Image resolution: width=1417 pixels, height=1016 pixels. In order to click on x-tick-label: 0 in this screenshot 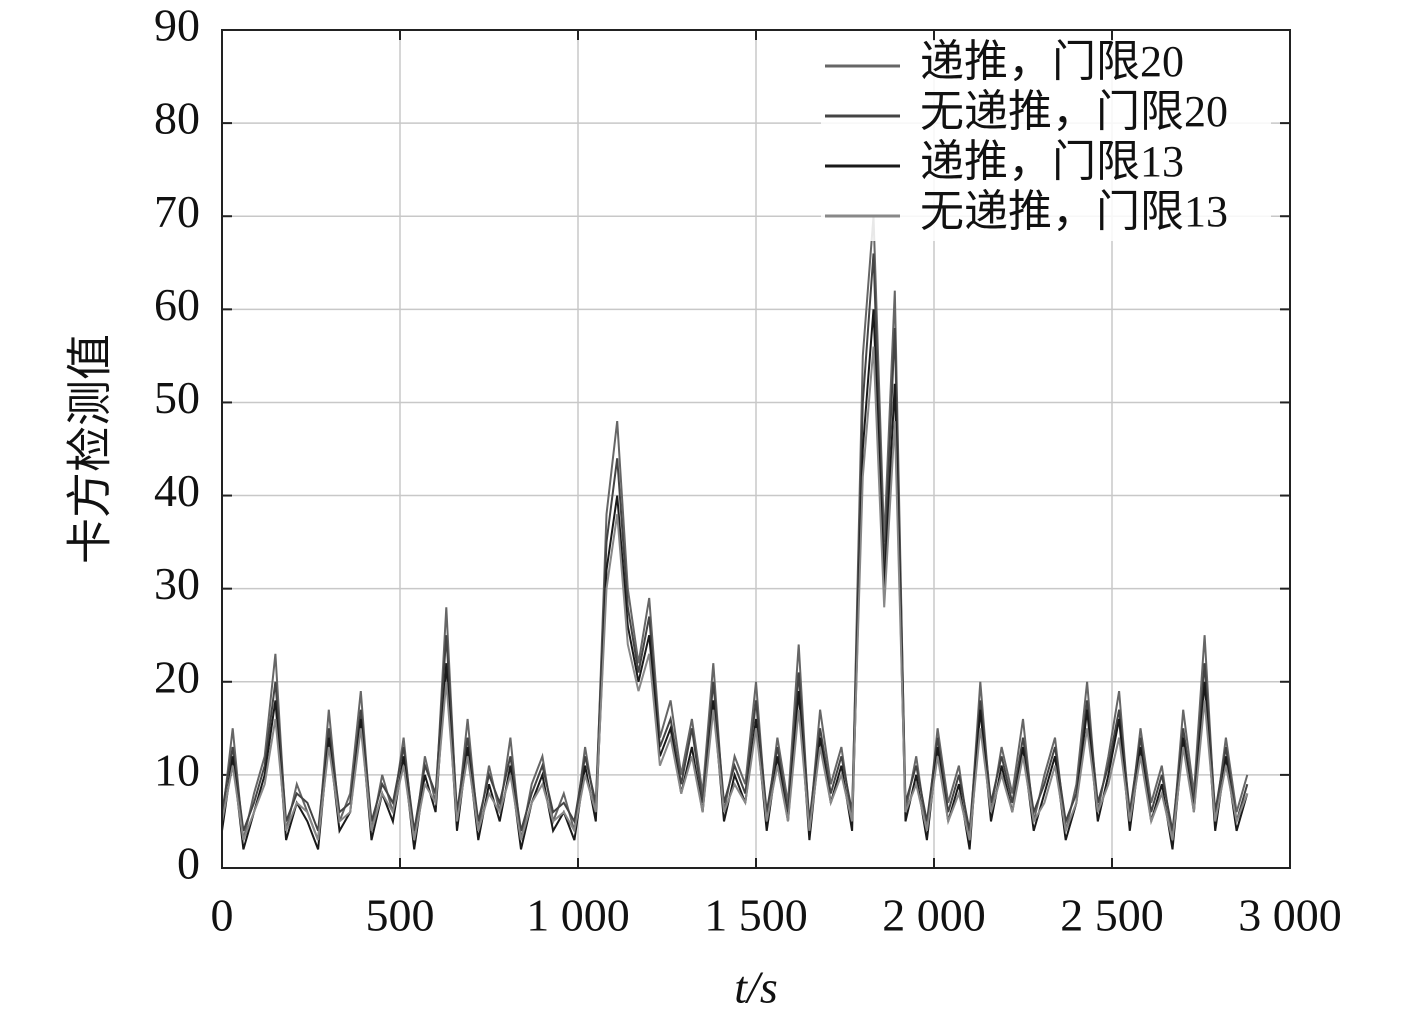, I will do `click(222, 915)`.